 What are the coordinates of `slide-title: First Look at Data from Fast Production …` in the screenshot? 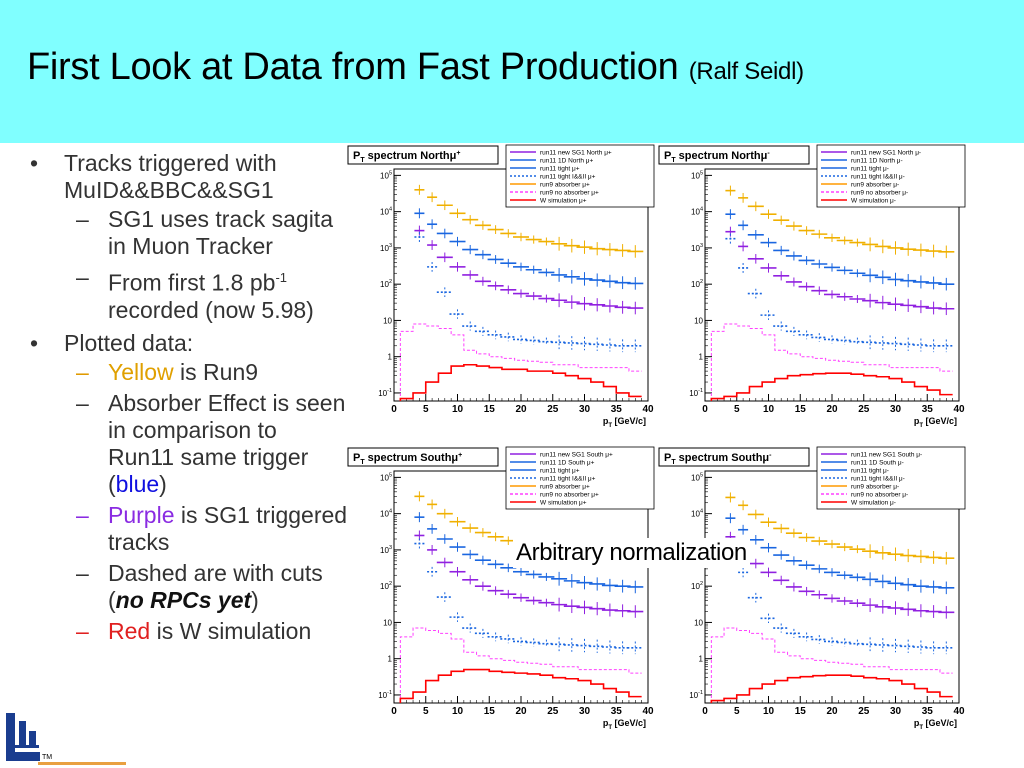 It's located at (415, 67).